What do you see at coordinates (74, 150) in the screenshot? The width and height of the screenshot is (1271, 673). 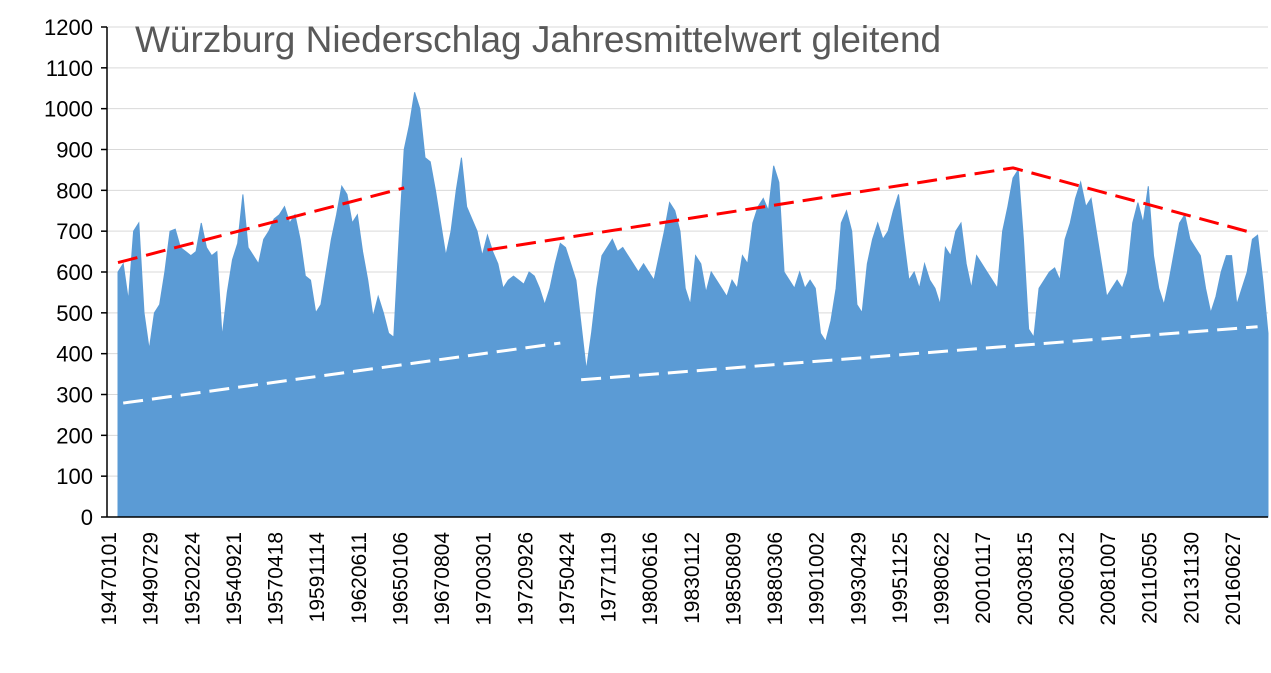 I see `y-tick-label: 900` at bounding box center [74, 150].